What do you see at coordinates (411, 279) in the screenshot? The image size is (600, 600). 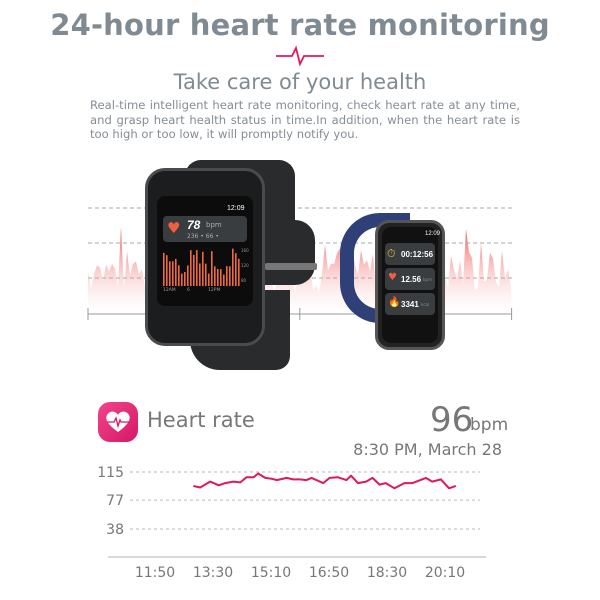 I see `distance-value: 12.56` at bounding box center [411, 279].